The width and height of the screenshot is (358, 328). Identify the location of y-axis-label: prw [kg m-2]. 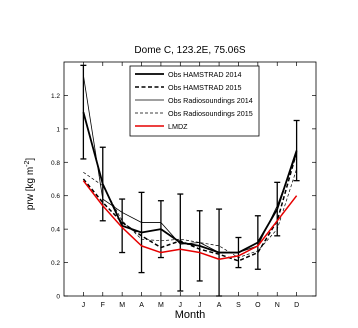
(30, 184).